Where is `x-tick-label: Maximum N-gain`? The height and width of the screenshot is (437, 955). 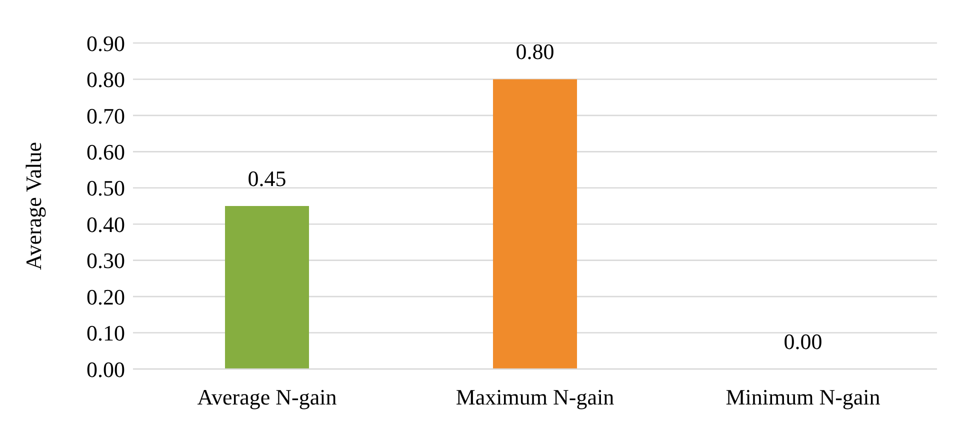 x-tick-label: Maximum N-gain is located at coordinates (535, 397).